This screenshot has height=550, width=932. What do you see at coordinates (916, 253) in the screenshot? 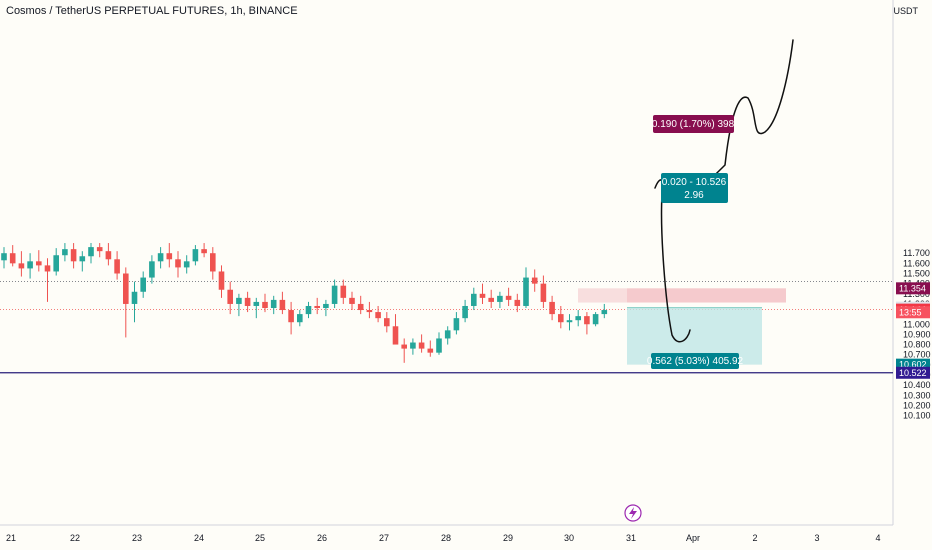
I see `y-tick-label: 11.700` at bounding box center [916, 253].